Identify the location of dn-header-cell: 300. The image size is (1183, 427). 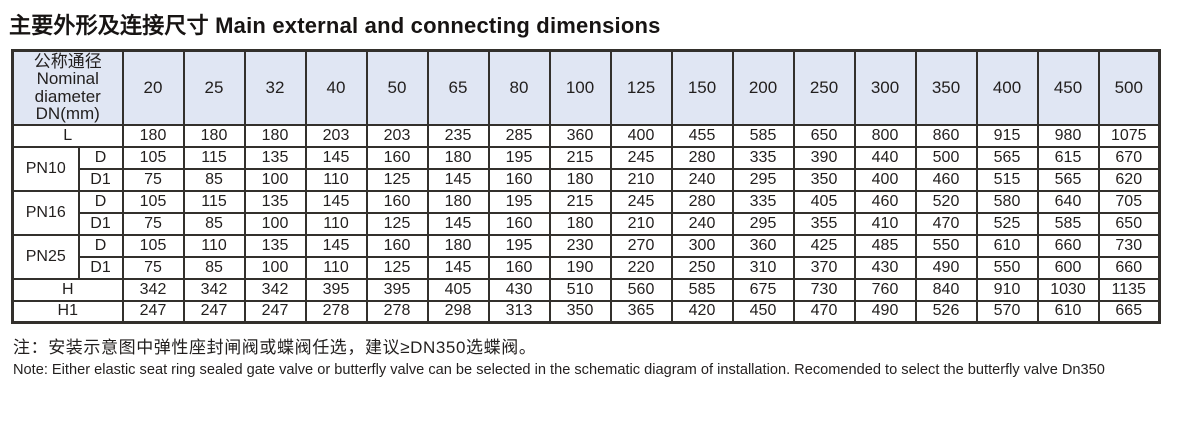
(885, 87).